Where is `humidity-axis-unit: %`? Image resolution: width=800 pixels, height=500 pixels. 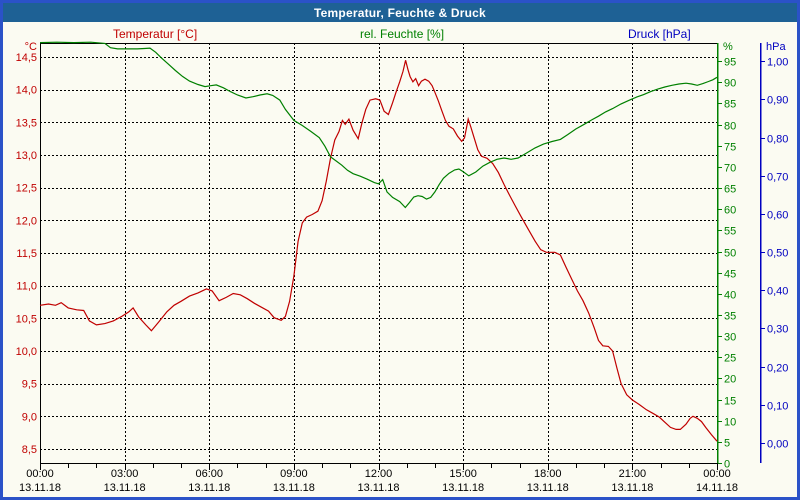 humidity-axis-unit: % is located at coordinates (728, 47).